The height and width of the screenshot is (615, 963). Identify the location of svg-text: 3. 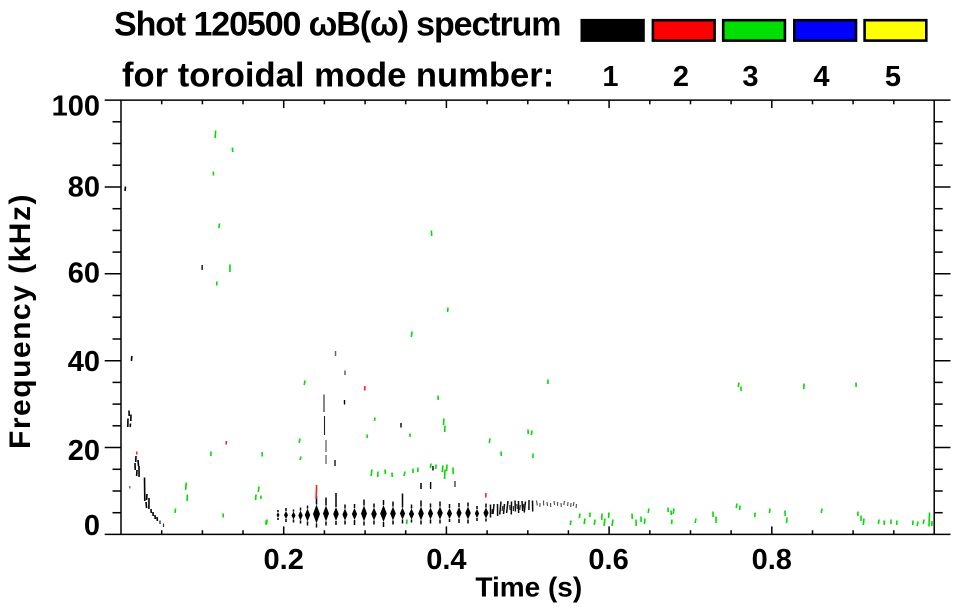
(750, 77).